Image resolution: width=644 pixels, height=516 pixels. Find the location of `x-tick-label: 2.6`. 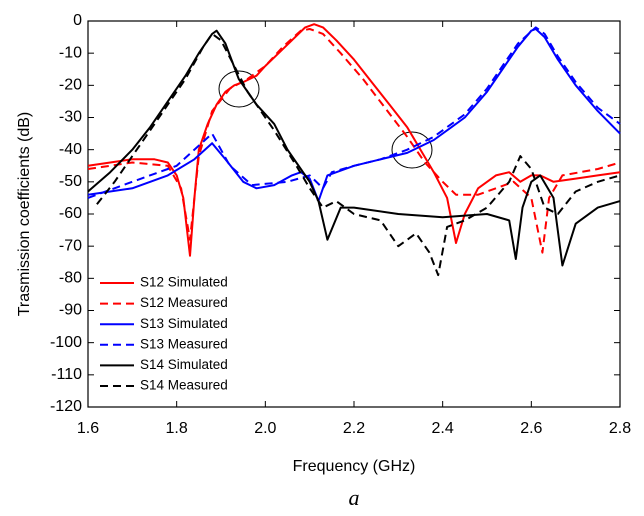

x-tick-label: 2.6 is located at coordinates (531, 428).